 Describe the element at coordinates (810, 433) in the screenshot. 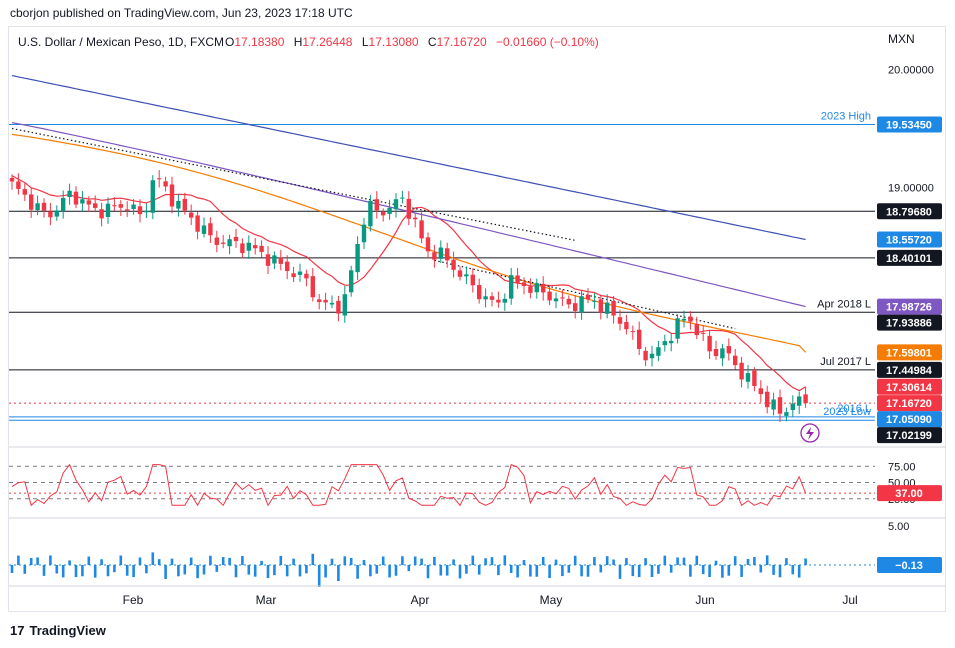

I see `lightning-icon` at that location.